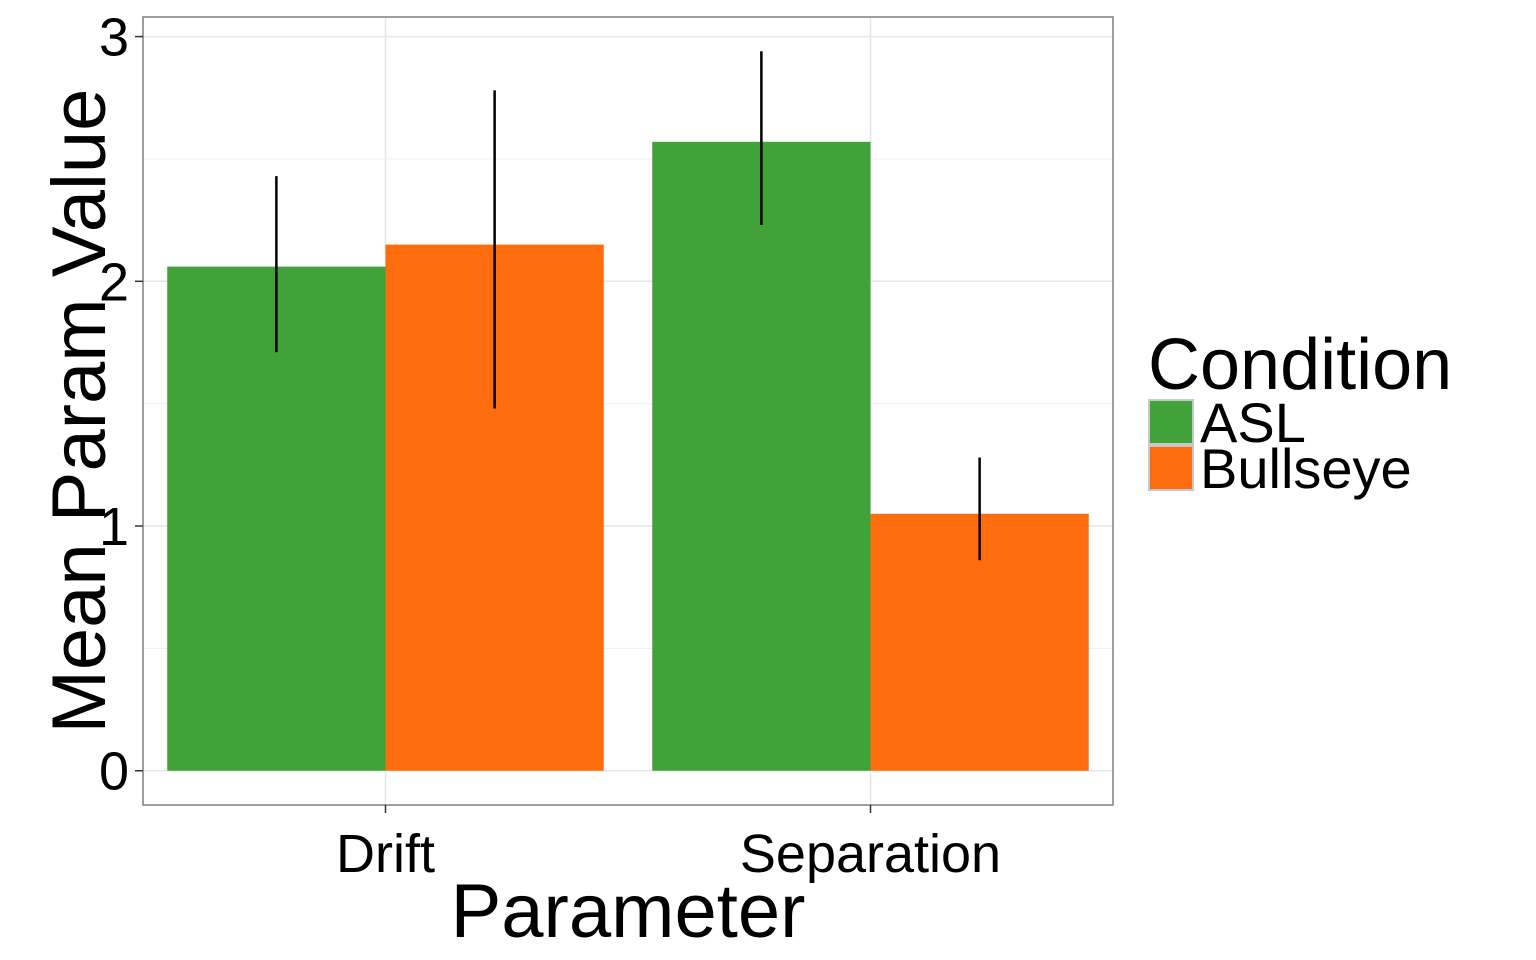 This screenshot has width=1536, height=960. What do you see at coordinates (628, 911) in the screenshot?
I see `x-axis-title: Parameter` at bounding box center [628, 911].